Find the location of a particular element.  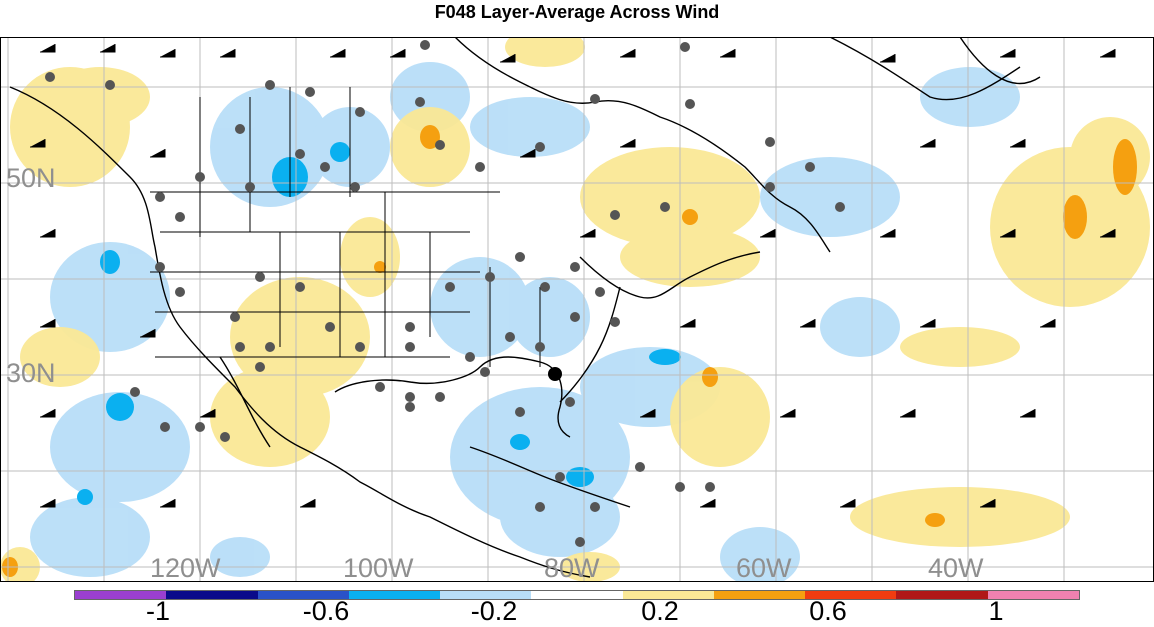

longitude-label-60w: 60W is located at coordinates (764, 568).